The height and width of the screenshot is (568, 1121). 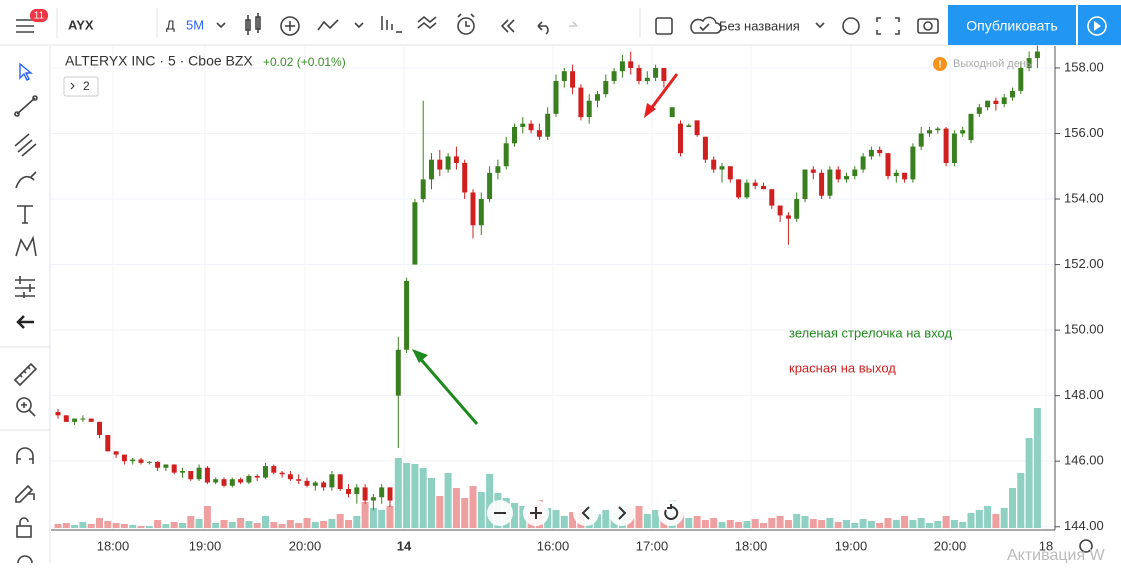 What do you see at coordinates (622, 513) in the screenshot?
I see `scroll-right-button` at bounding box center [622, 513].